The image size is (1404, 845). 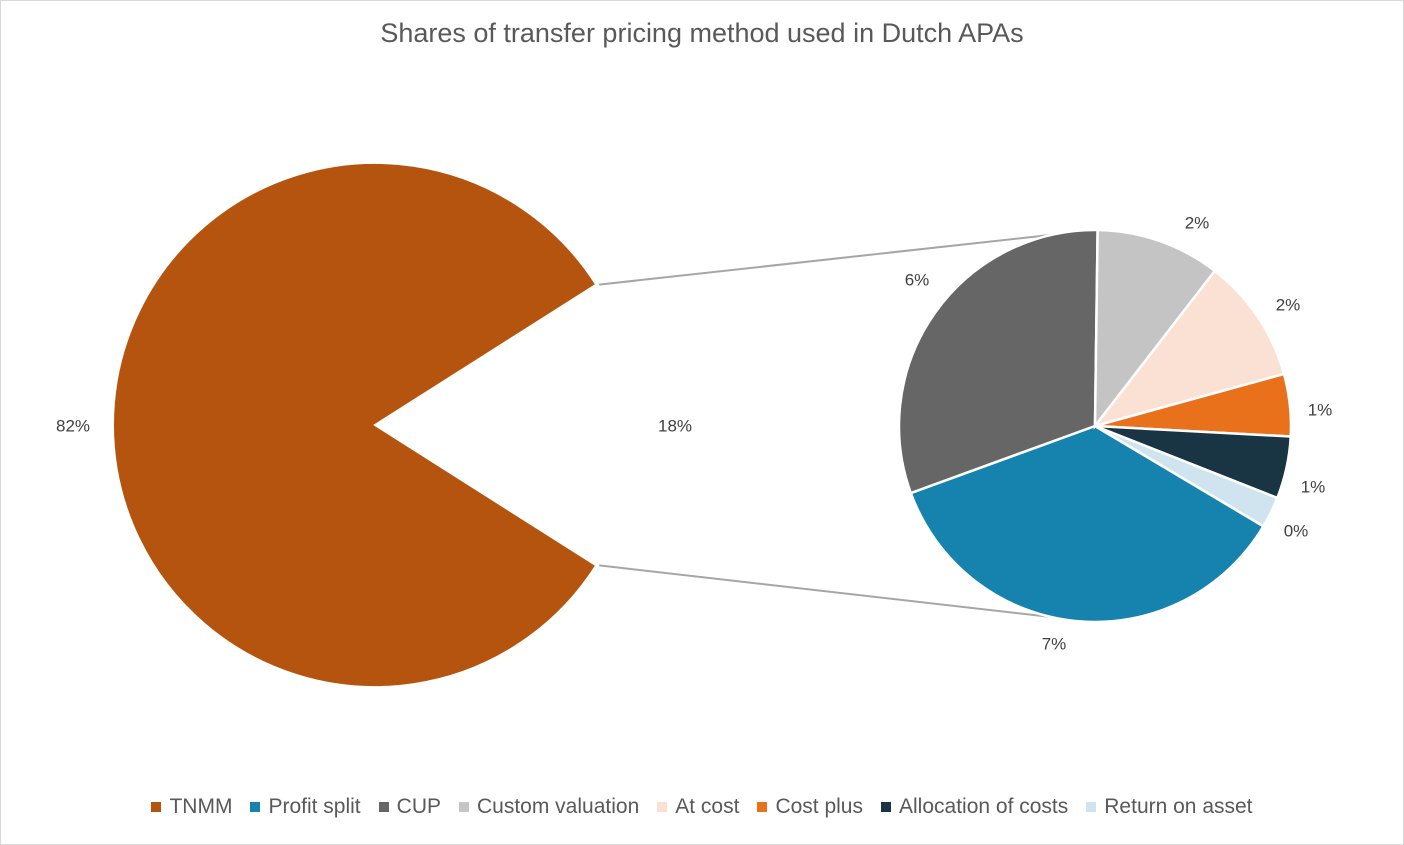 What do you see at coordinates (847, 257) in the screenshot?
I see `connector-line-top` at bounding box center [847, 257].